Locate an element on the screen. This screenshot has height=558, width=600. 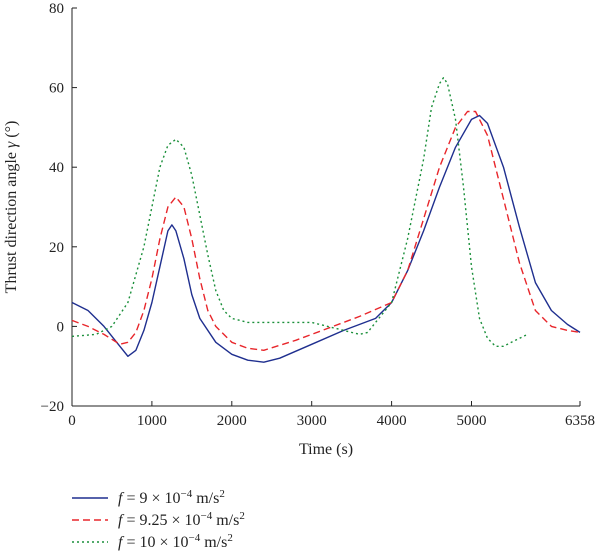
y-tick-label: 60 is located at coordinates (56, 89).